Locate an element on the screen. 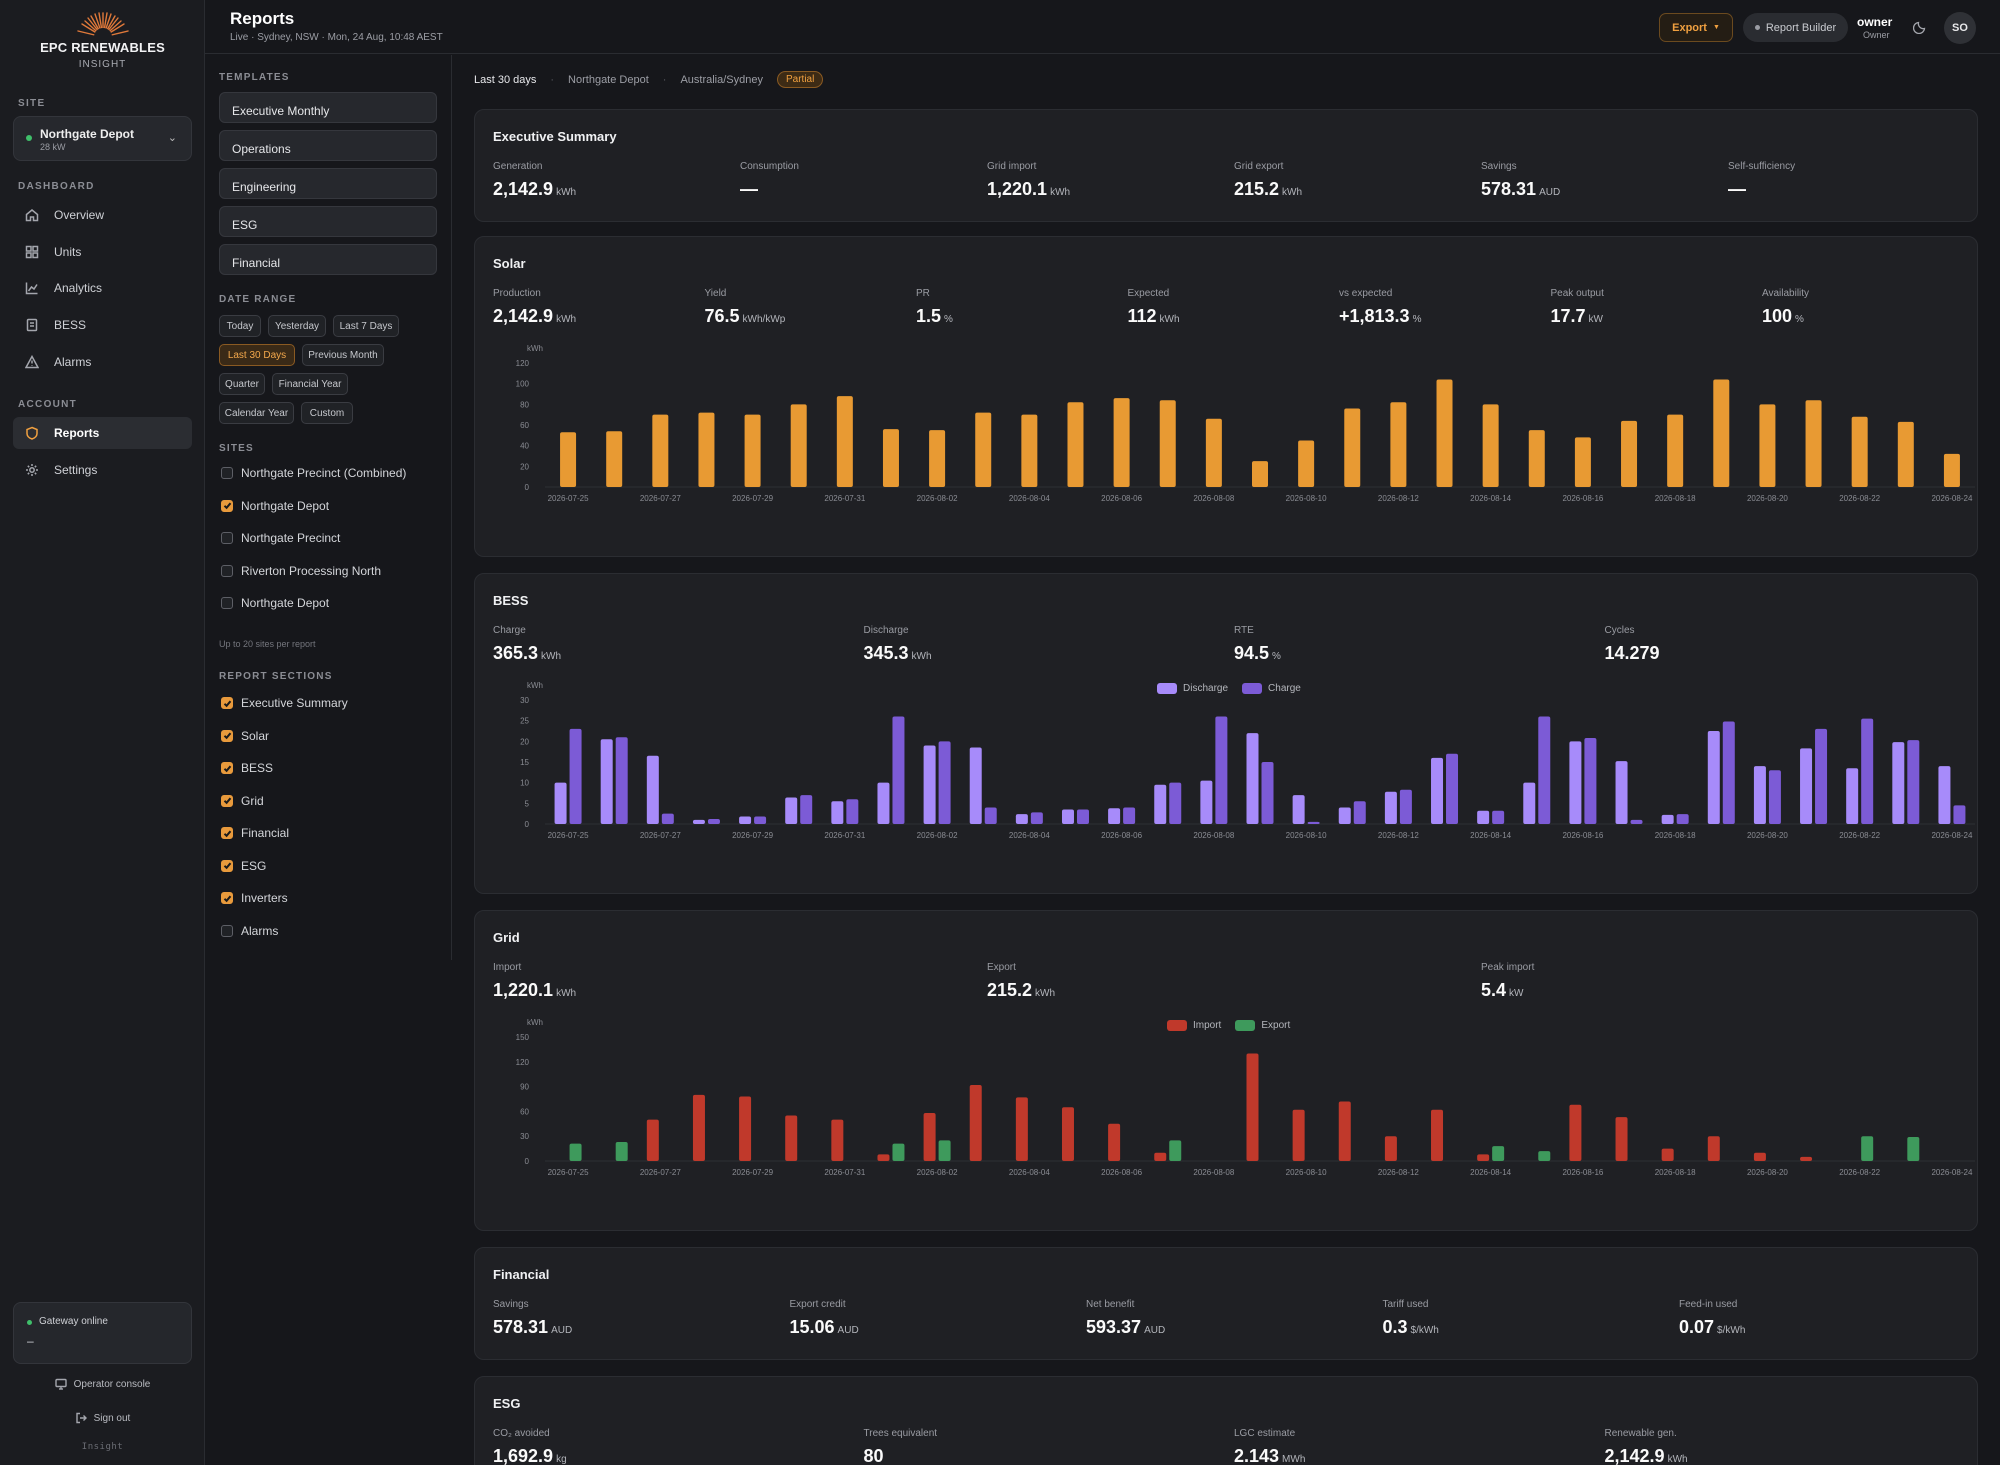 The image size is (2000, 1465). site-checkbox: Northgate Depot is located at coordinates (275, 603).